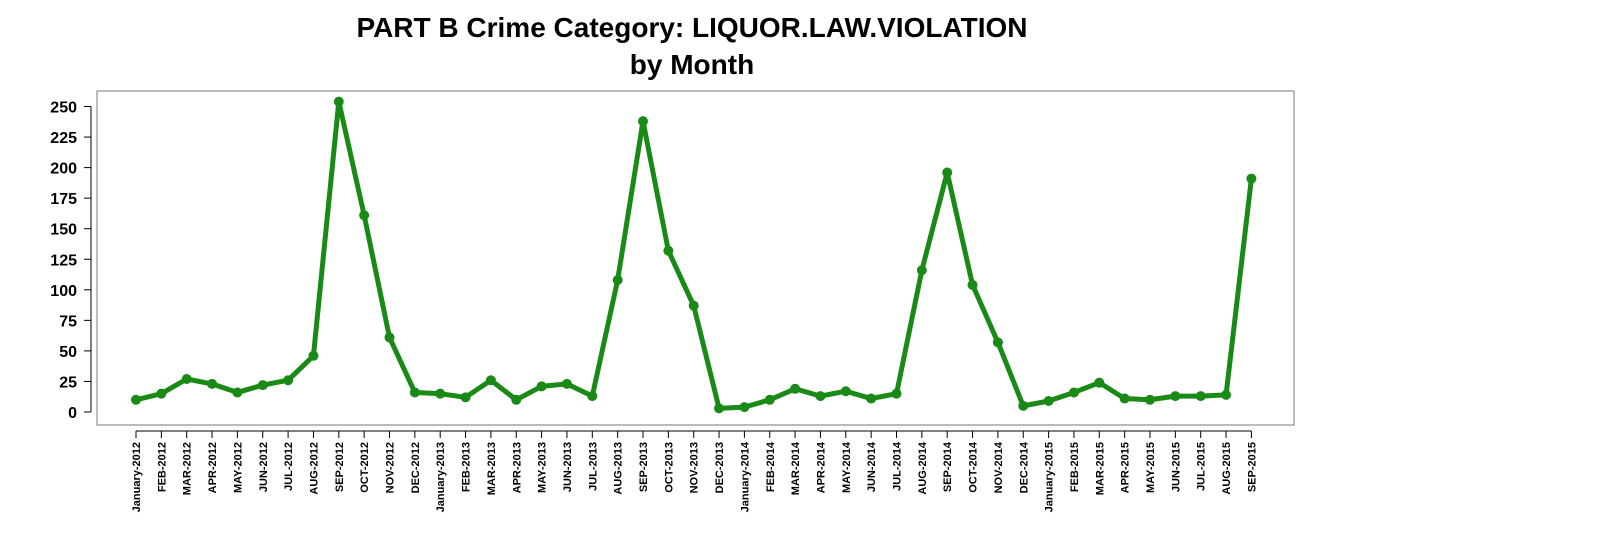 The height and width of the screenshot is (533, 1600). I want to click on x-tick-label: OCT-2012, so click(365, 467).